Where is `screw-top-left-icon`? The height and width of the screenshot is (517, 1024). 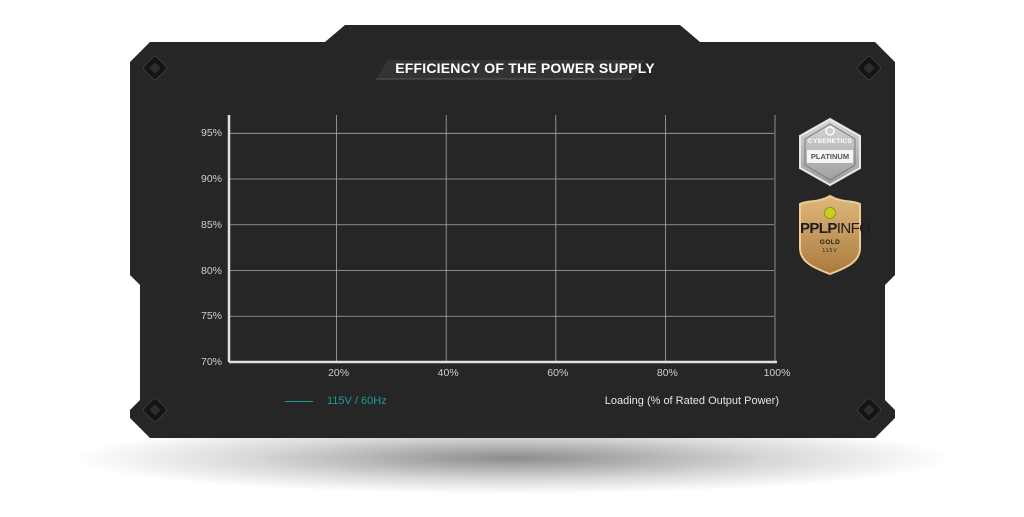
screw-top-left-icon is located at coordinates (155, 68).